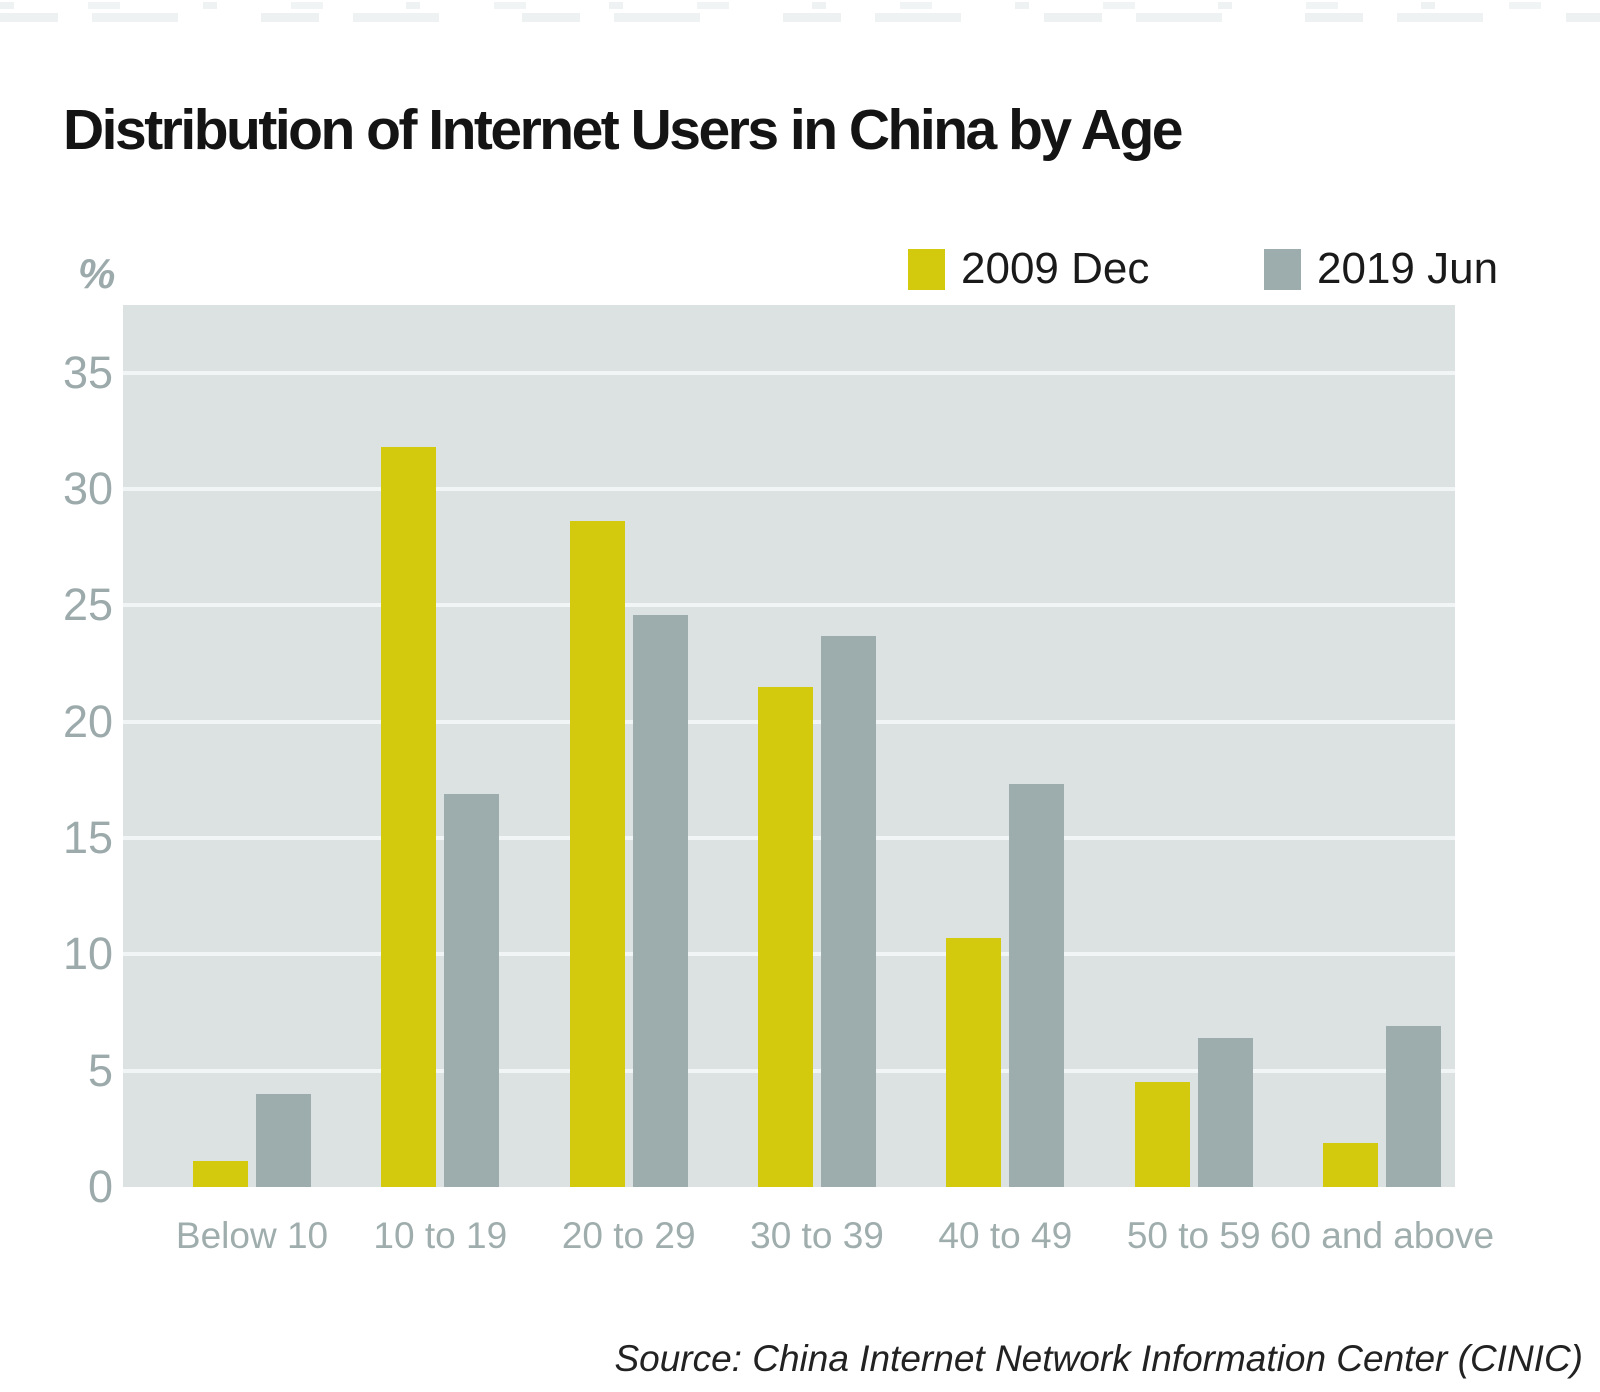 The width and height of the screenshot is (1600, 1392). Describe the element at coordinates (440, 1235) in the screenshot. I see `x-tick-label-10-to-19: 10 to 19` at that location.